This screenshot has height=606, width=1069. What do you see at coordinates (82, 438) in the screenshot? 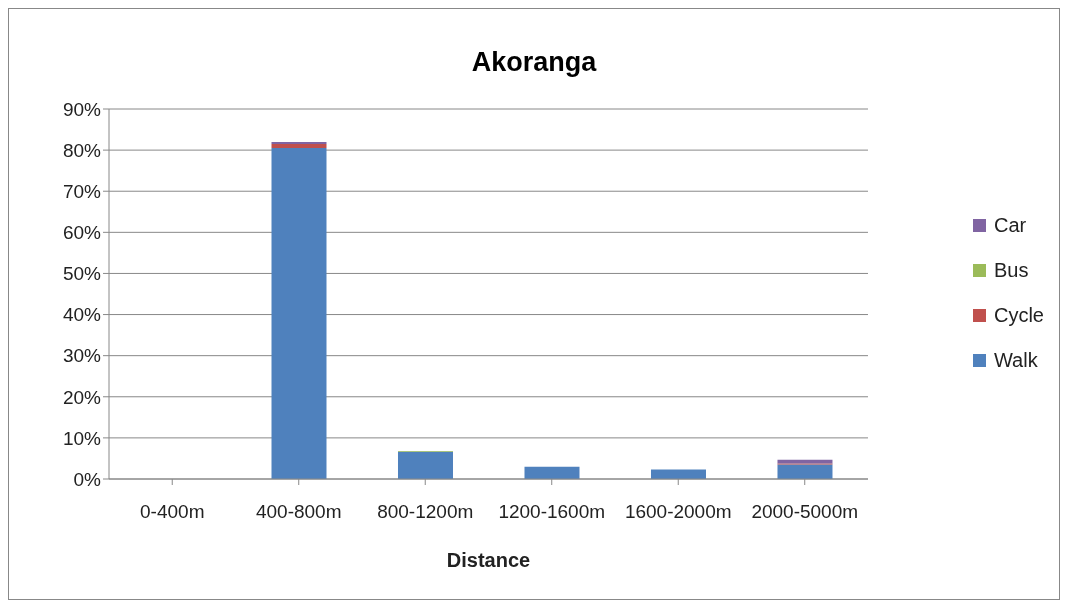
I see `y-tick-label: 10%` at bounding box center [82, 438].